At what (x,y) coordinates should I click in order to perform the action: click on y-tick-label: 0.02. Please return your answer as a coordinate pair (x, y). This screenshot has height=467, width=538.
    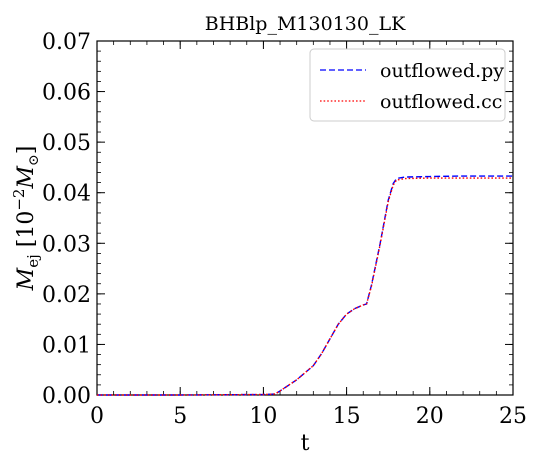
    Looking at the image, I should click on (66, 295).